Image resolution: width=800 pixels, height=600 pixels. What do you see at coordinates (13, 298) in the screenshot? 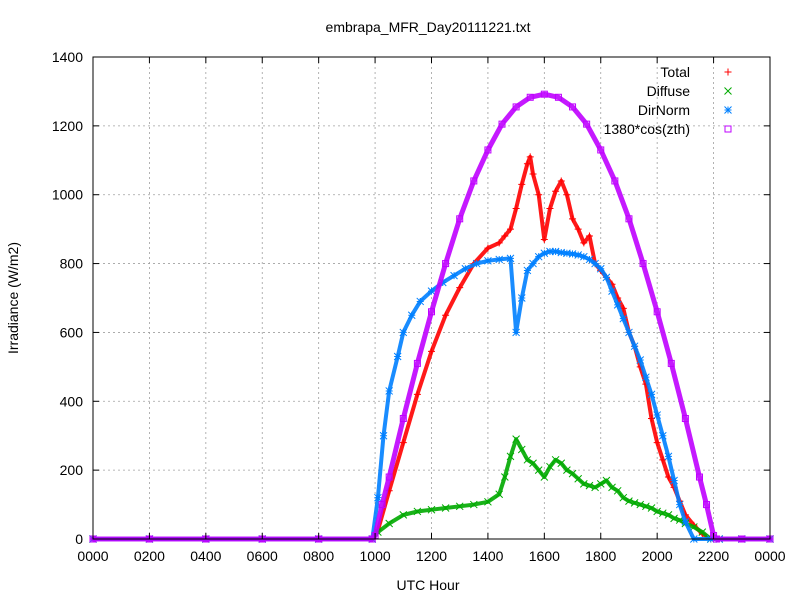
I see `y-axis-label: Irradiance (W/m2)` at bounding box center [13, 298].